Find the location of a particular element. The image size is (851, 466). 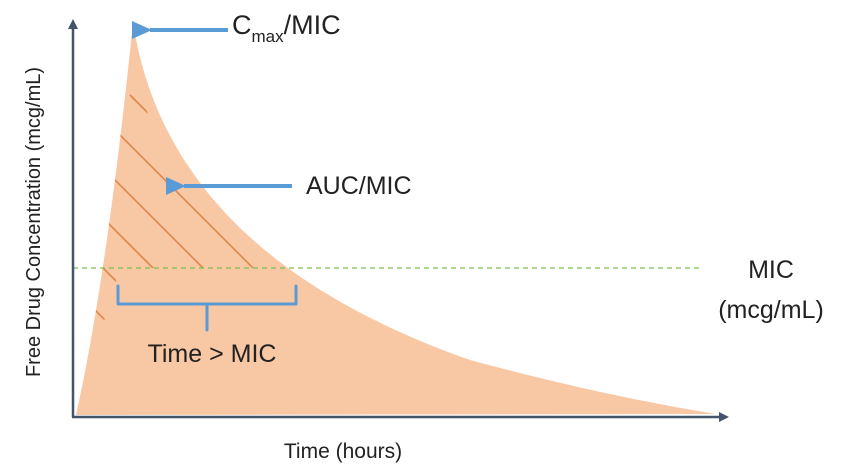

y-axis-label: Free Drug Concentration (mcg/mL) is located at coordinates (34, 222).